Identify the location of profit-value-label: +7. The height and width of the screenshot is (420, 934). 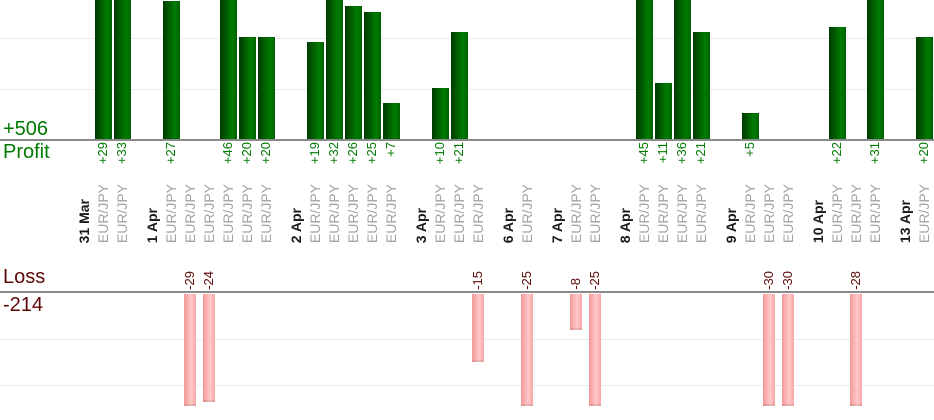
(390, 149).